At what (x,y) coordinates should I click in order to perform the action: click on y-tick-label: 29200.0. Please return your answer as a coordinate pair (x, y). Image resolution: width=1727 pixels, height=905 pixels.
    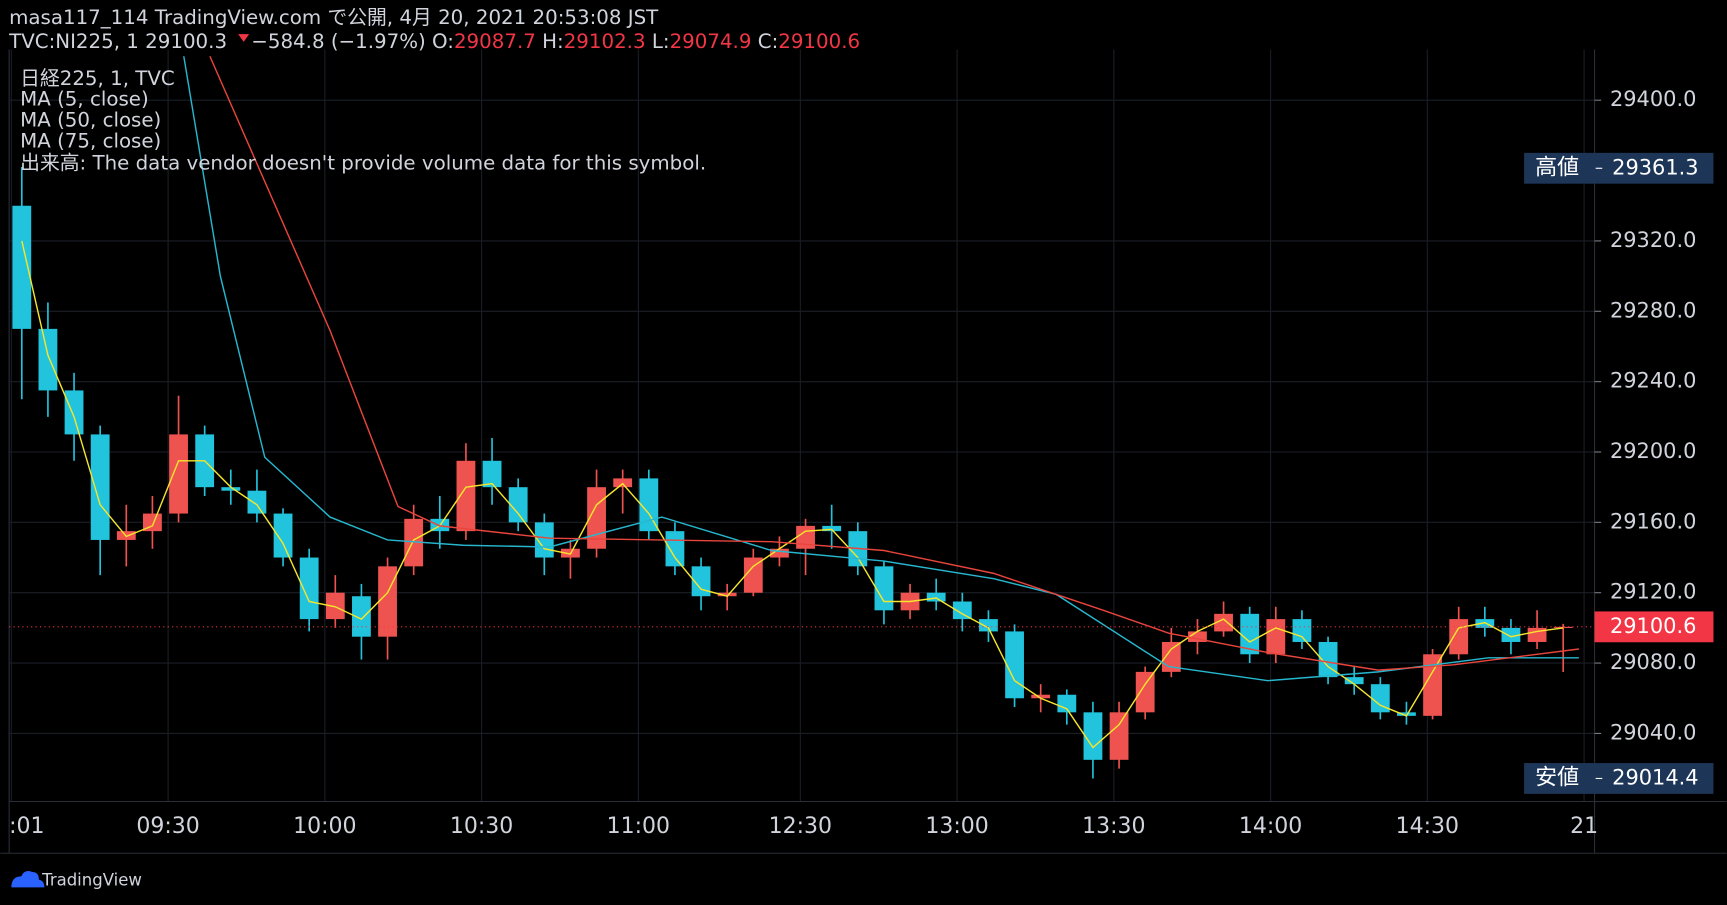
    Looking at the image, I should click on (1653, 451).